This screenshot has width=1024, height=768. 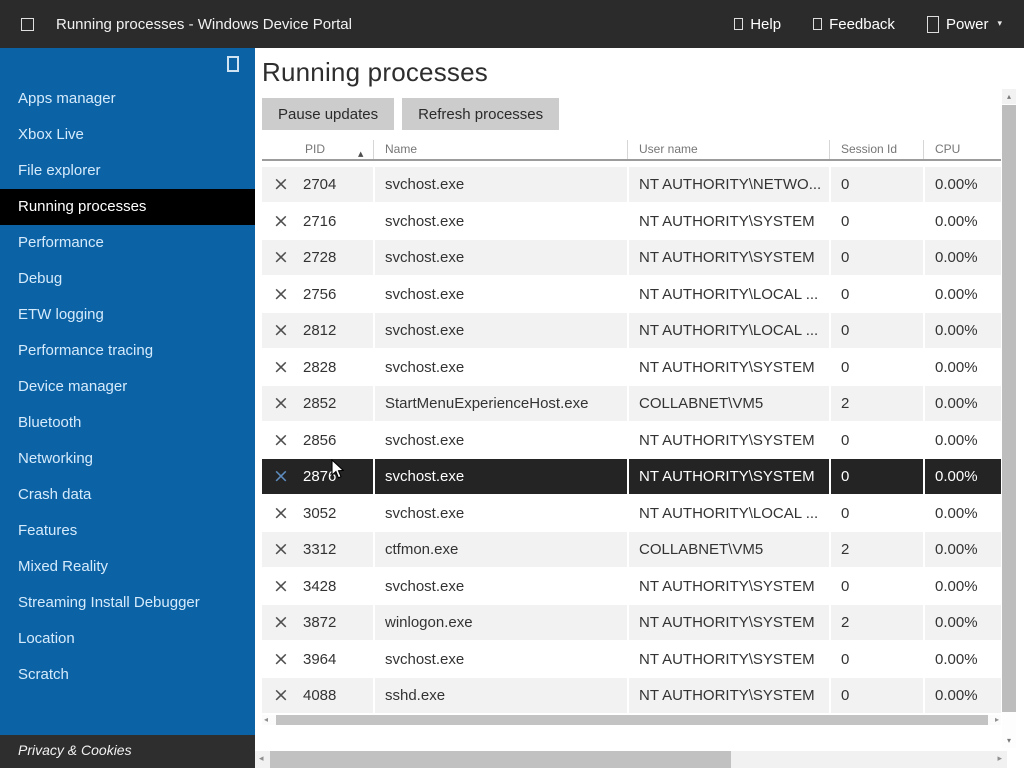 What do you see at coordinates (862, 24) in the screenshot?
I see `feedback-label: Feedback` at bounding box center [862, 24].